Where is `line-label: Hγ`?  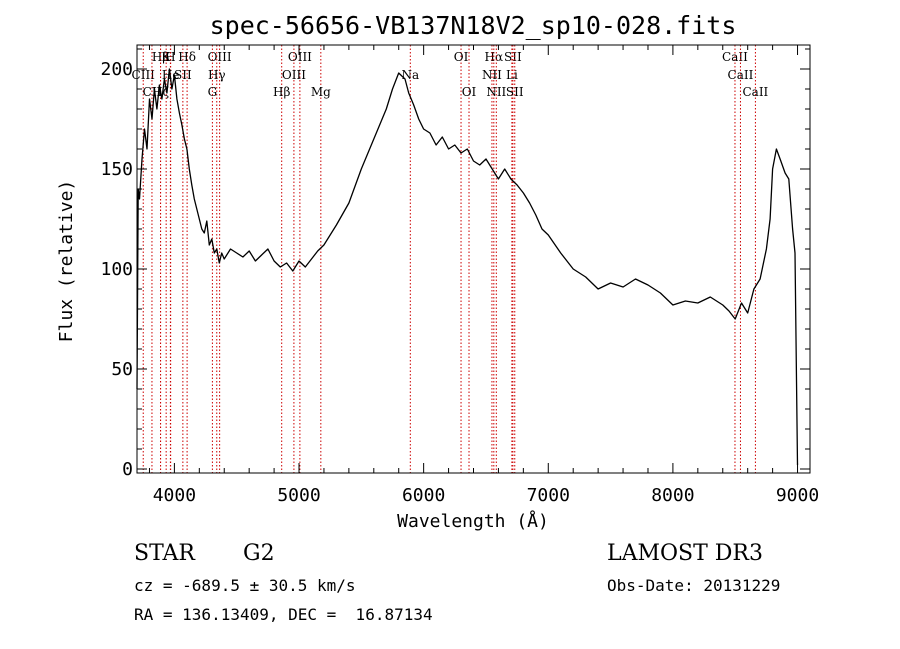 line-label: Hγ is located at coordinates (217, 75).